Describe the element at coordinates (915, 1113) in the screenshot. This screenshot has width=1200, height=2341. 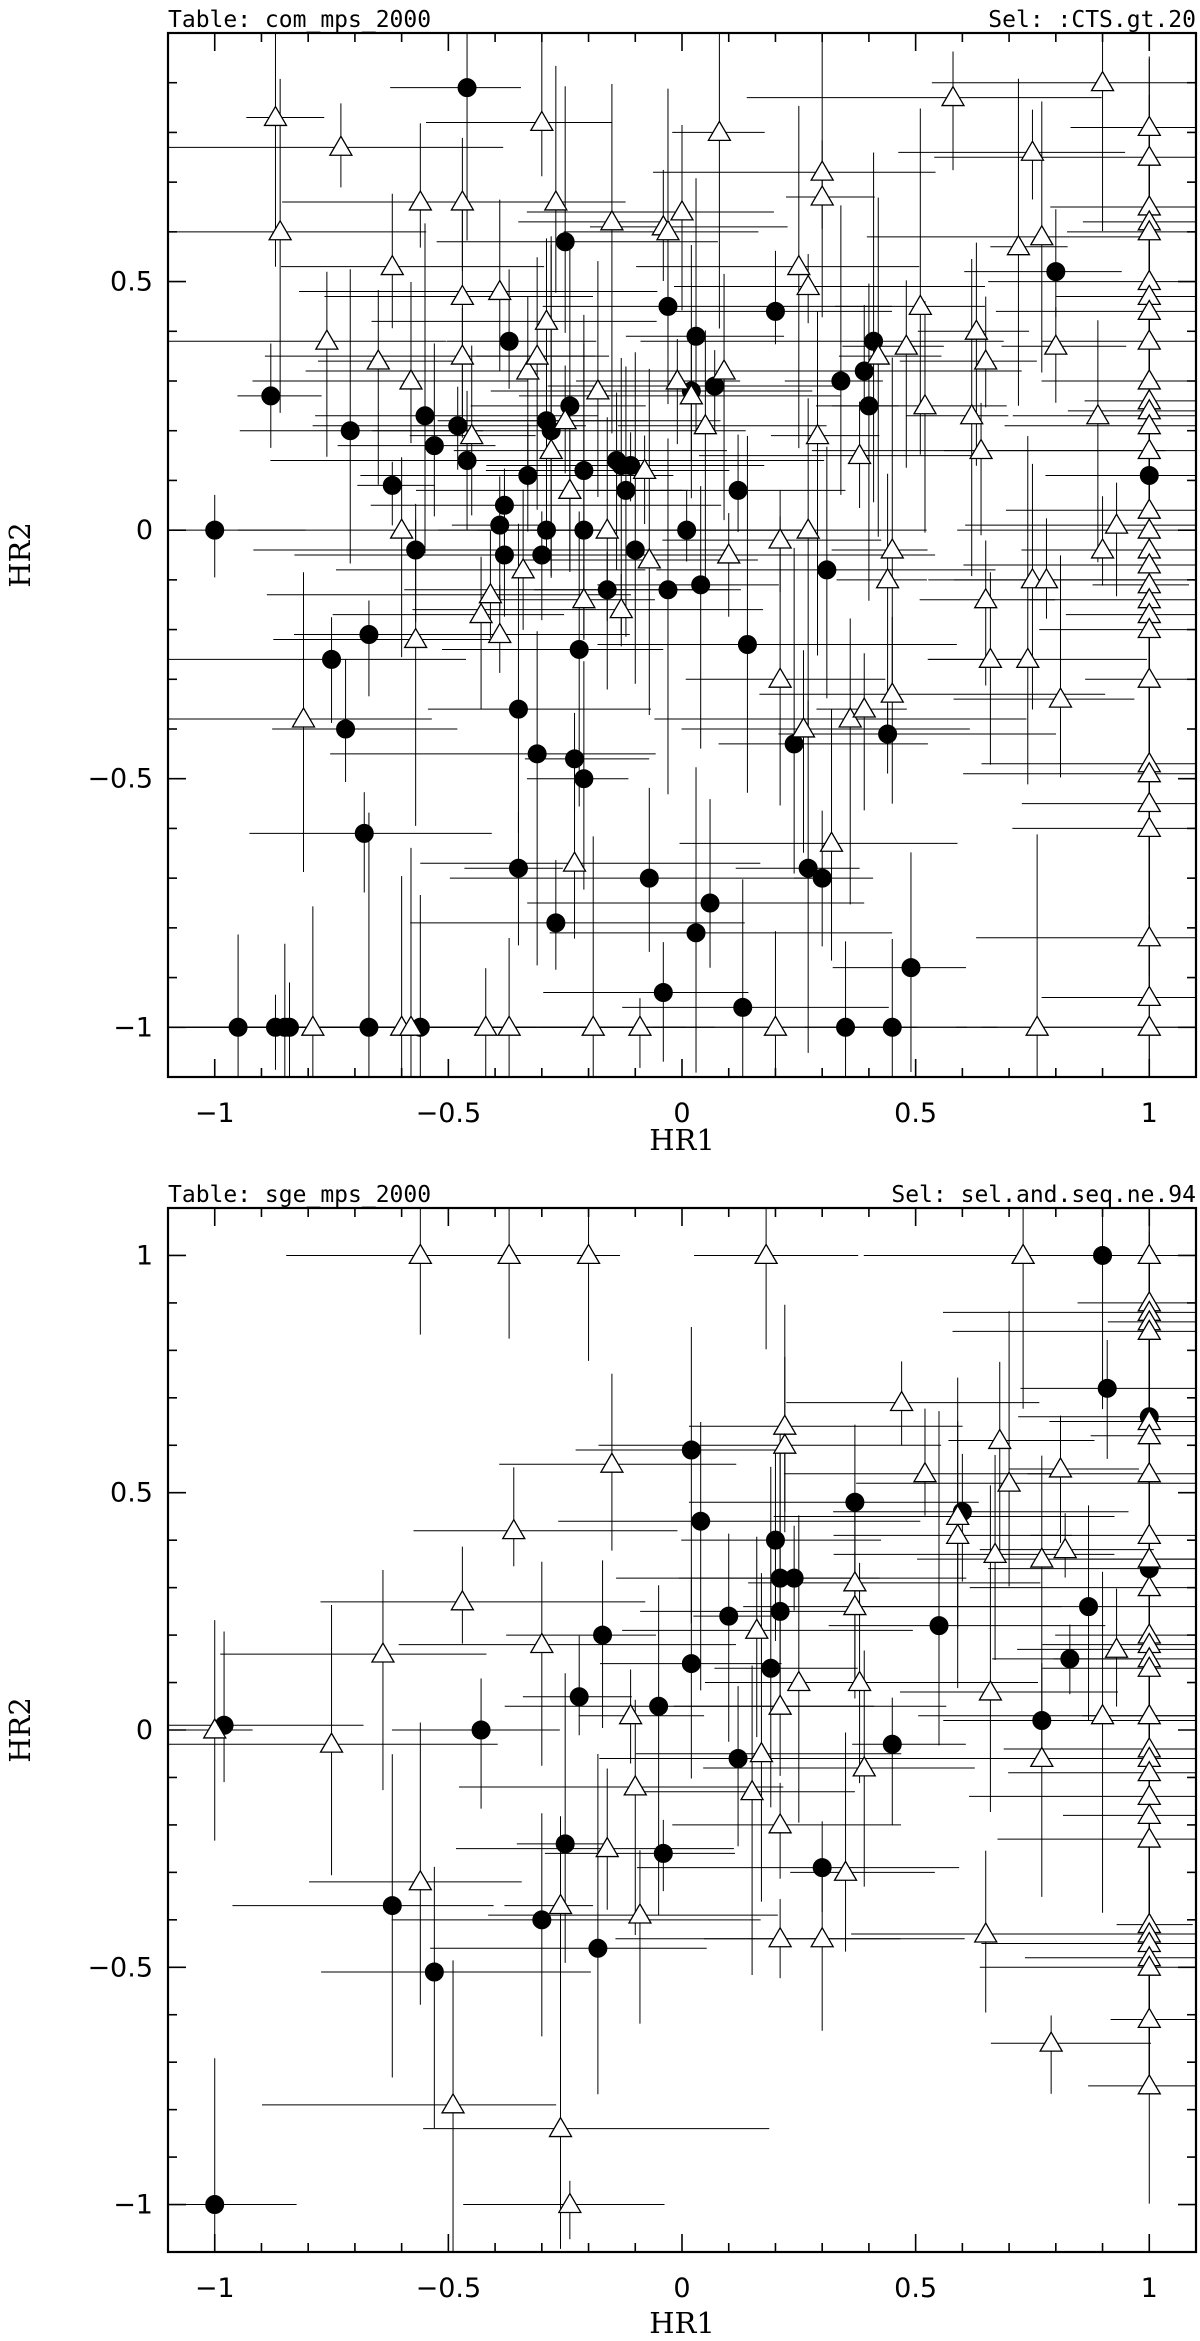
I see `top-x-tick-label: 0.5` at that location.